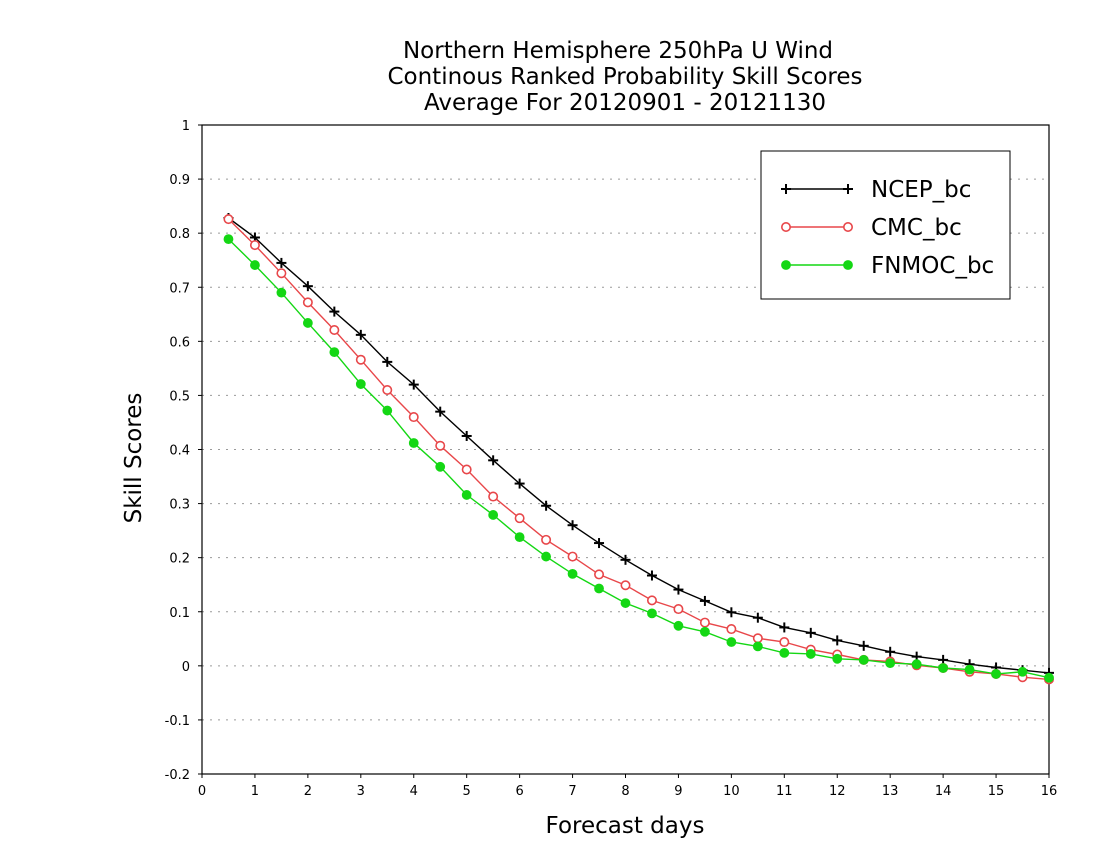  What do you see at coordinates (921, 190) in the screenshot?
I see `legend-label-ncep-bc: NCEP_bc` at bounding box center [921, 190].